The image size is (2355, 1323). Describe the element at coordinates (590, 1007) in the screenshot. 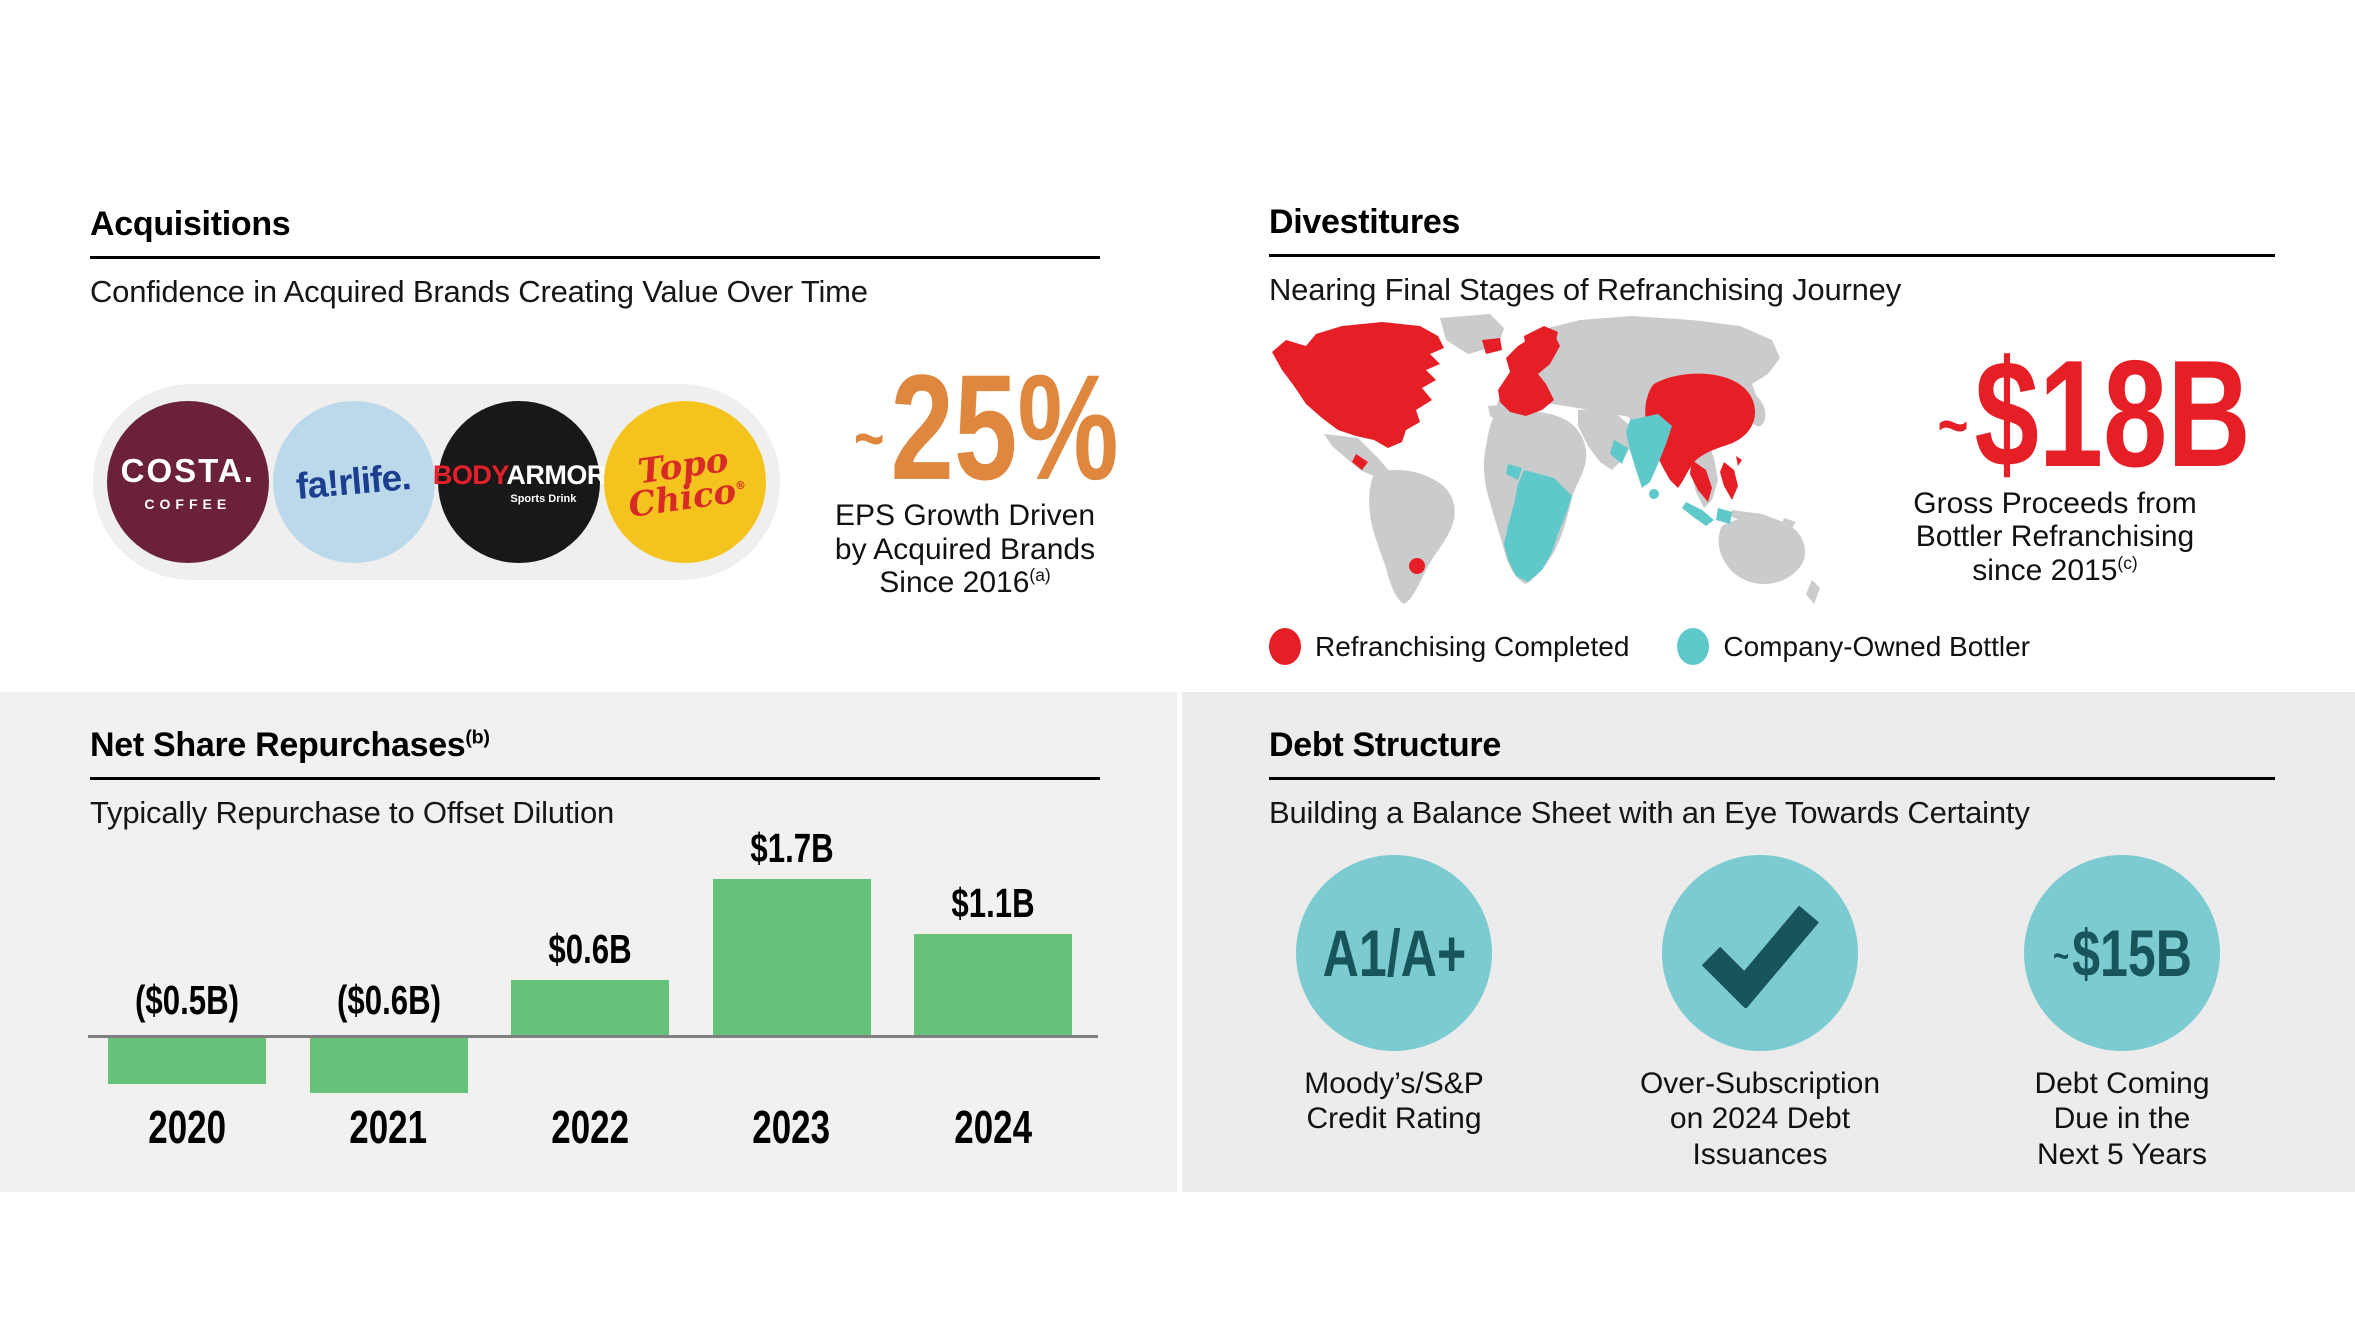

I see `bar-2022` at that location.